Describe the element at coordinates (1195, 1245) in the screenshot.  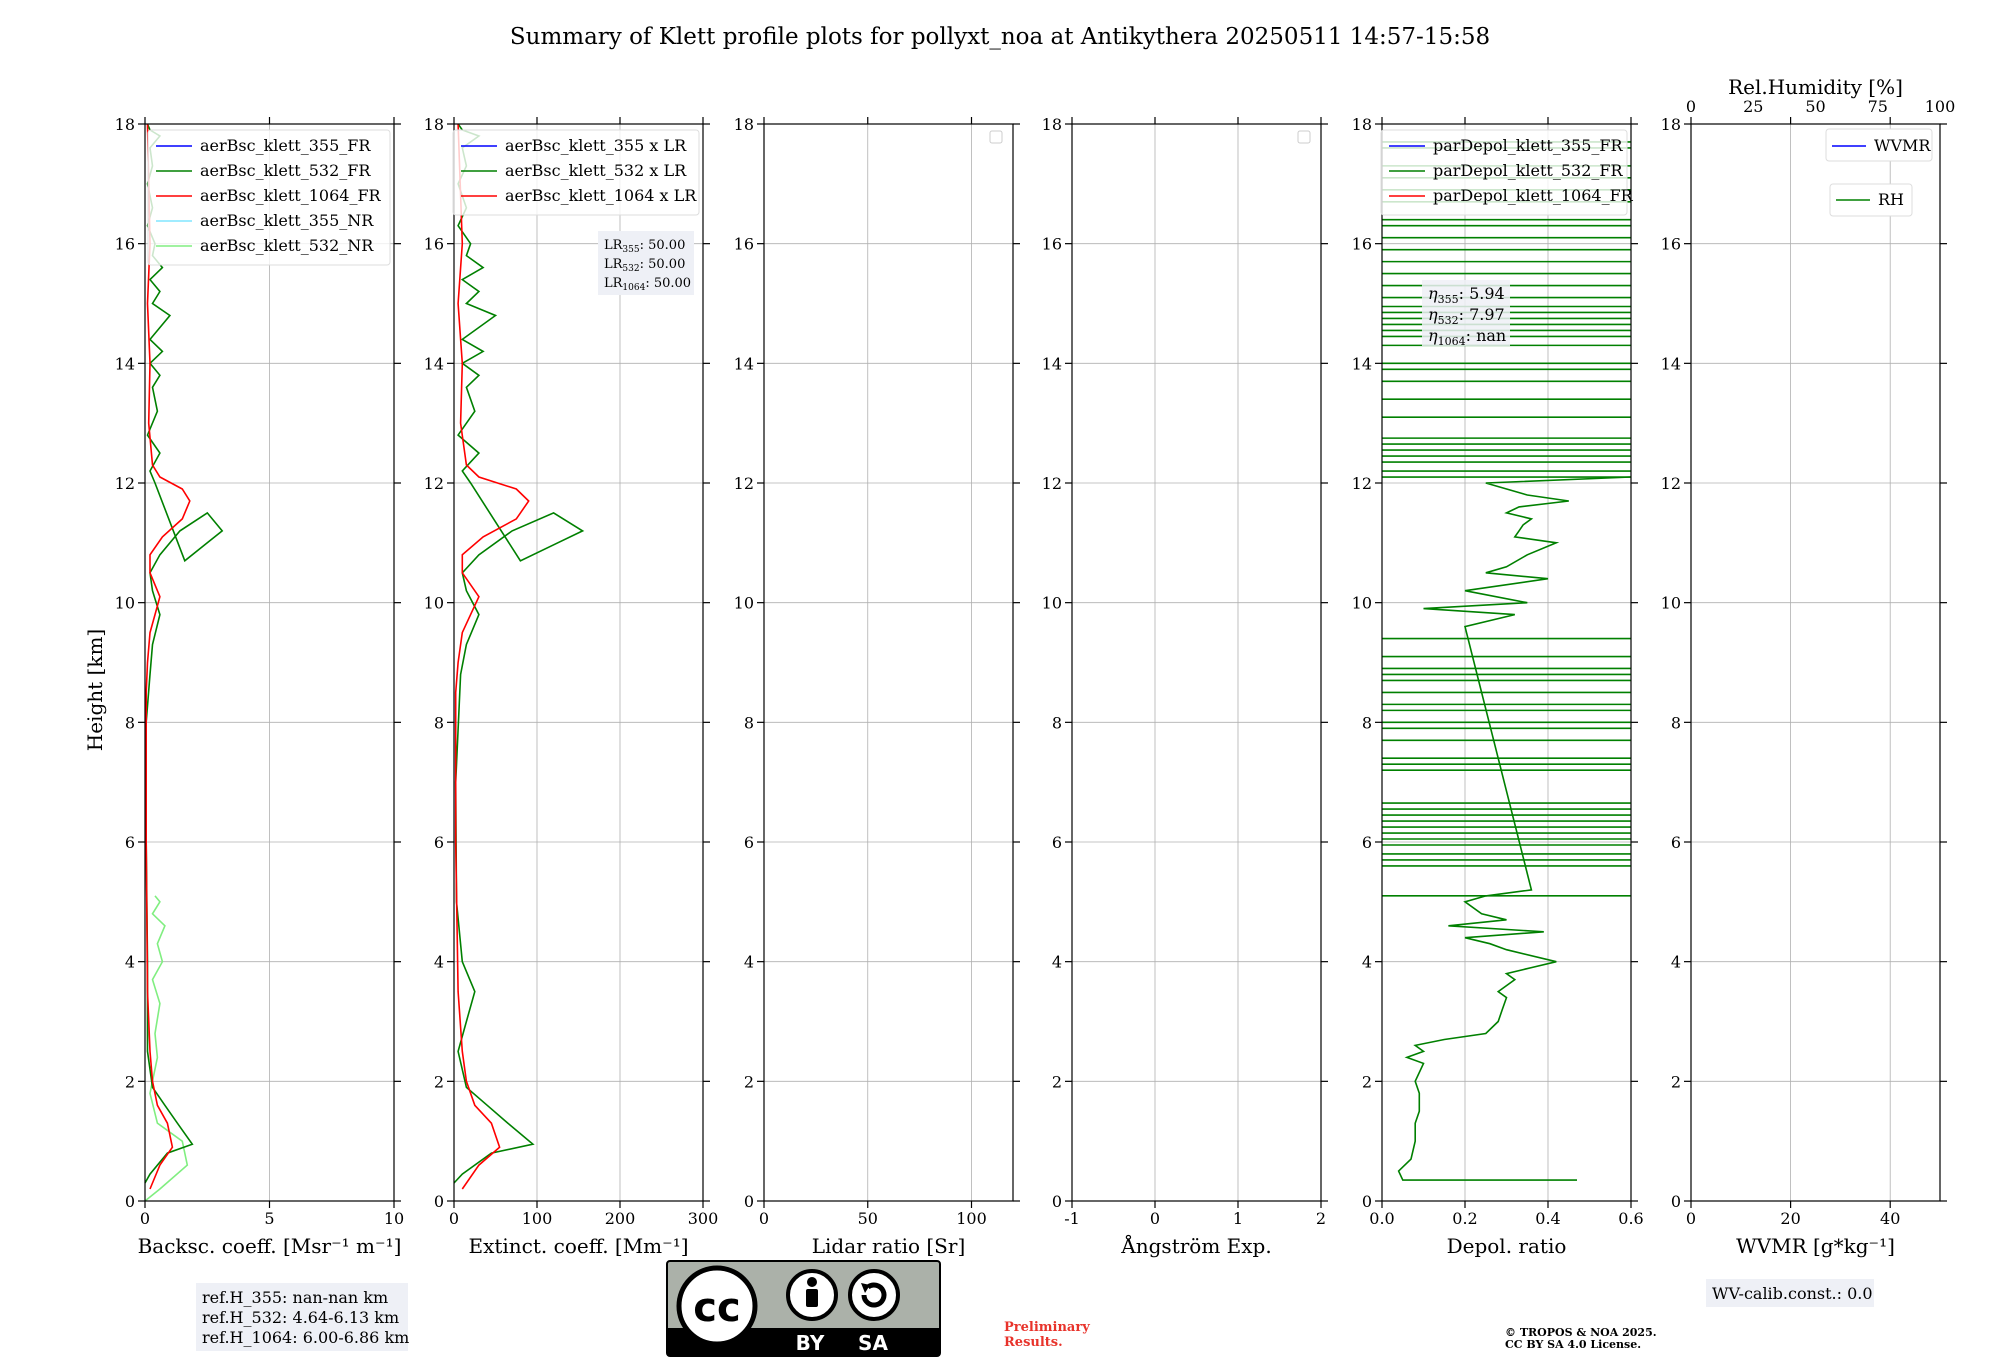
I see `x-axis-label: Ångström Exp.` at that location.